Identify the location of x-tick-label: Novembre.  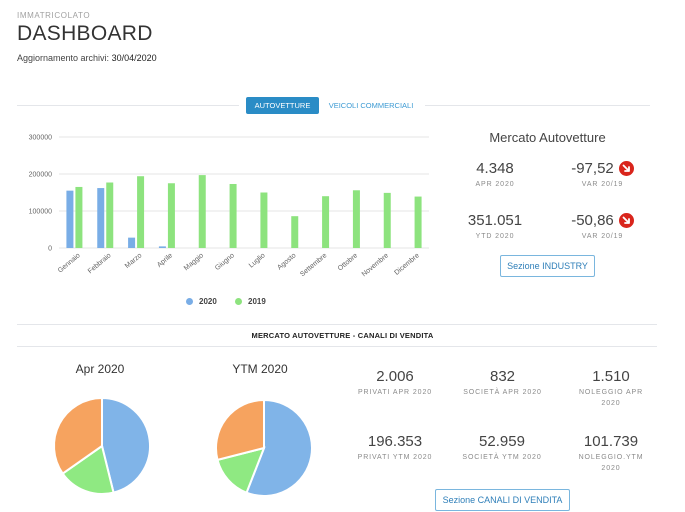
(375, 265).